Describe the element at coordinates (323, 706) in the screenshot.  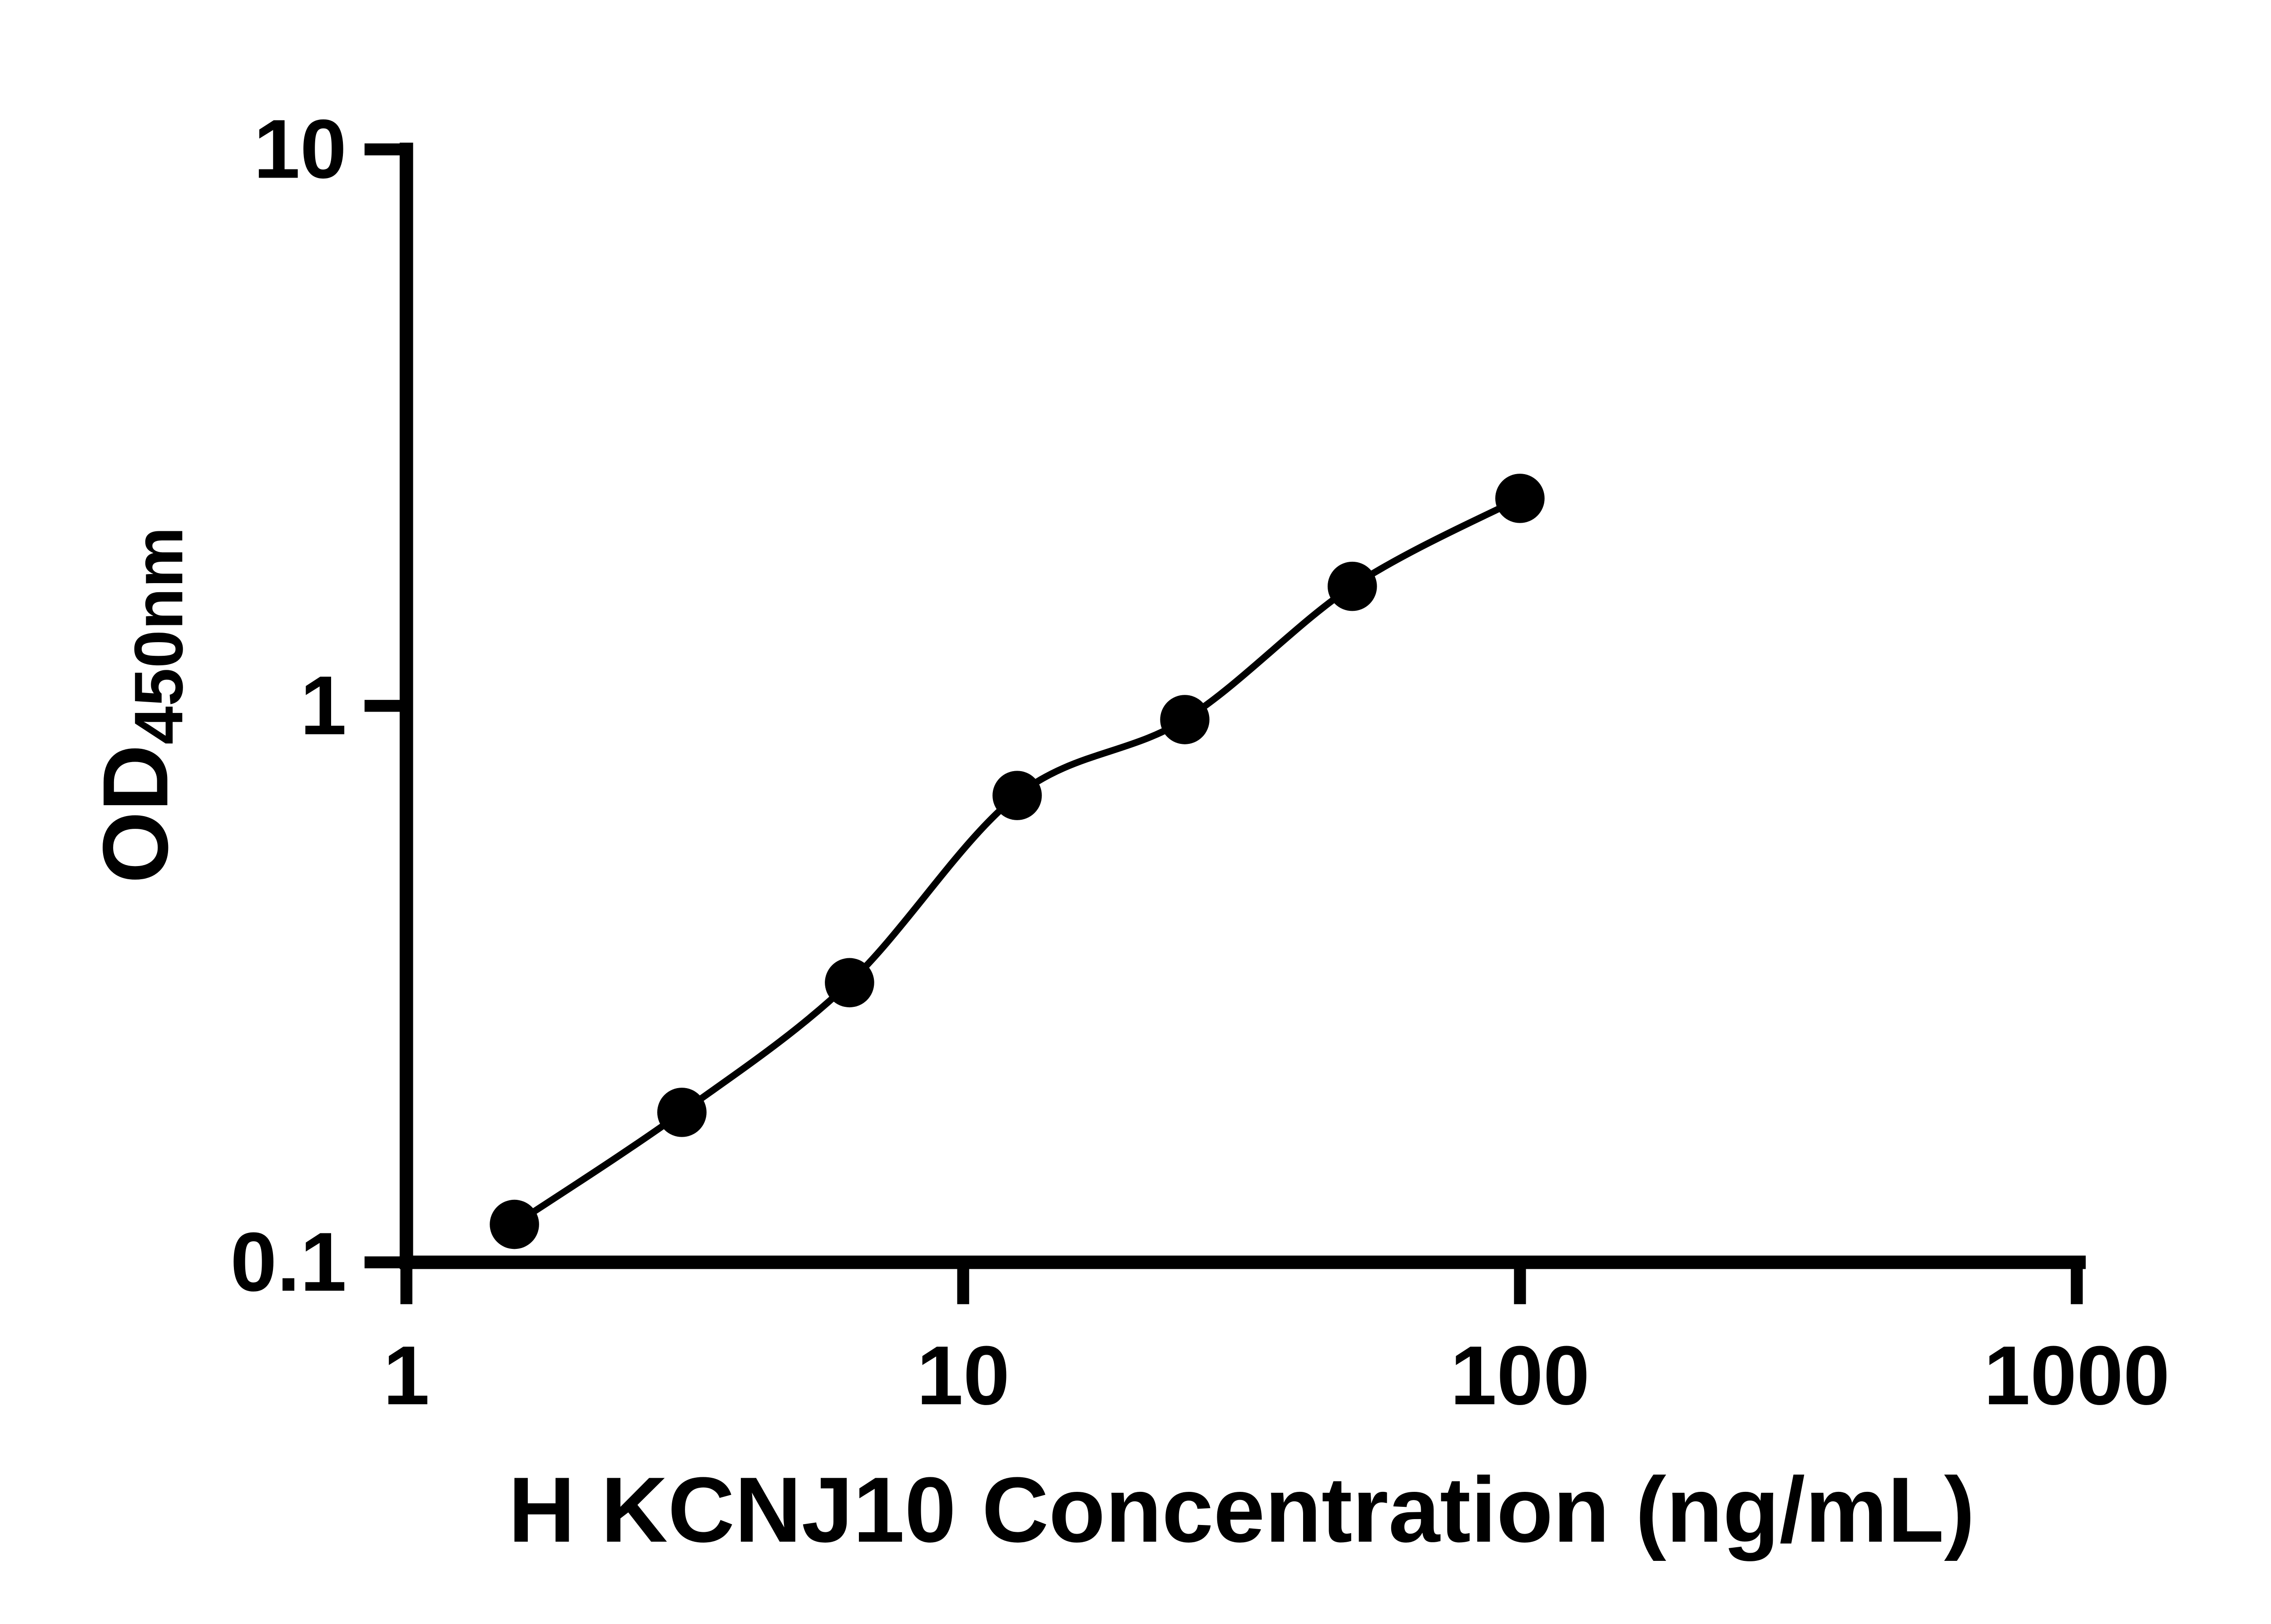
I see `y-tick-label: 1` at that location.